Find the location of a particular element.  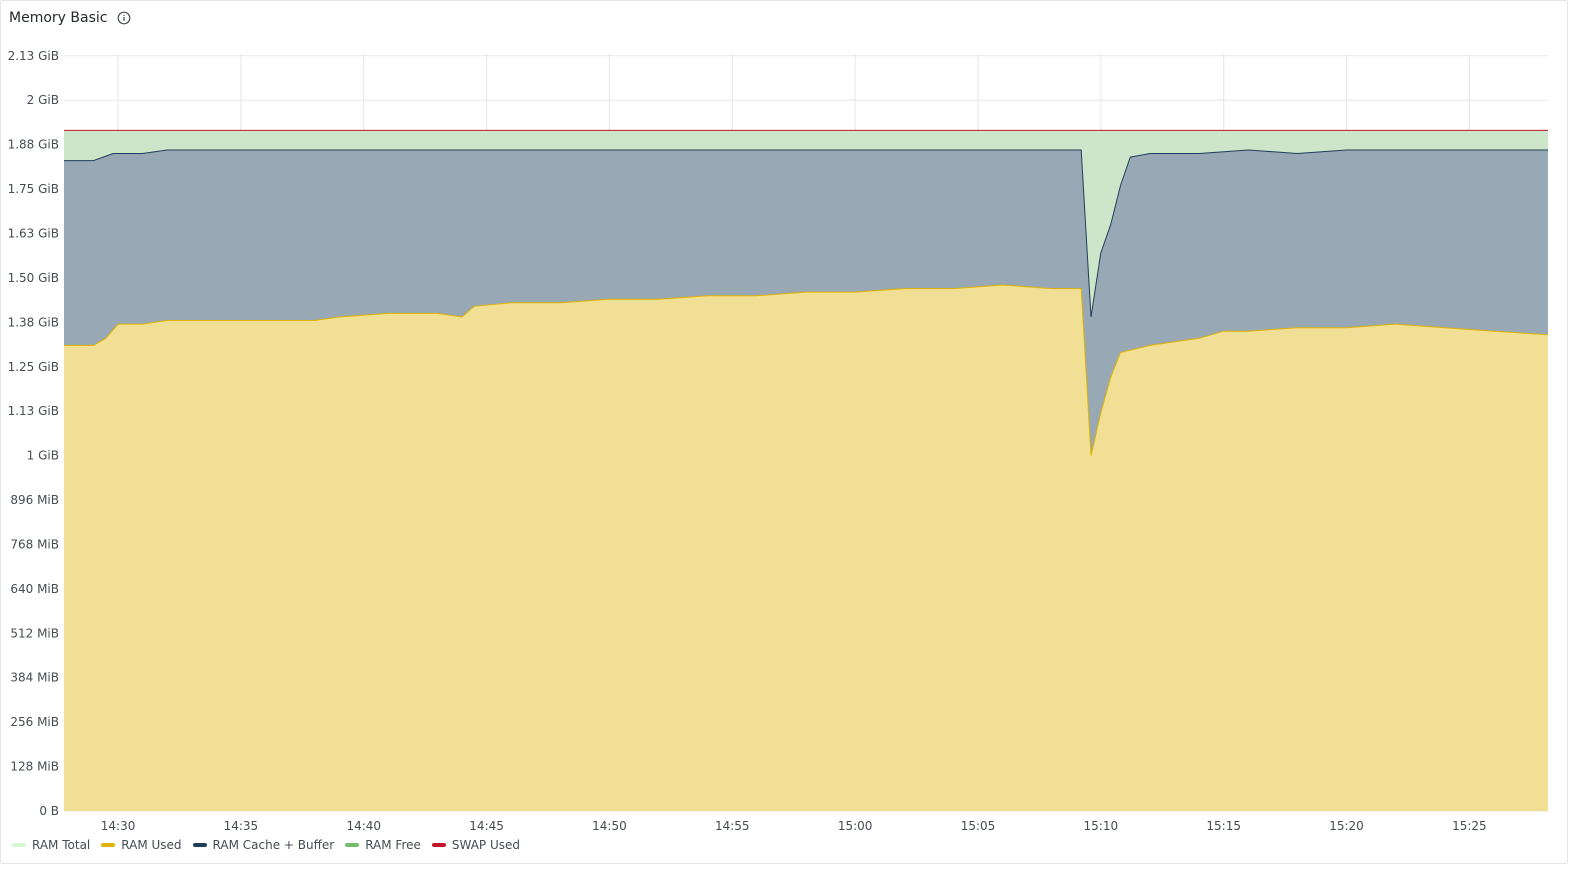

y-tick-label: 1.25 GiB is located at coordinates (33, 367).